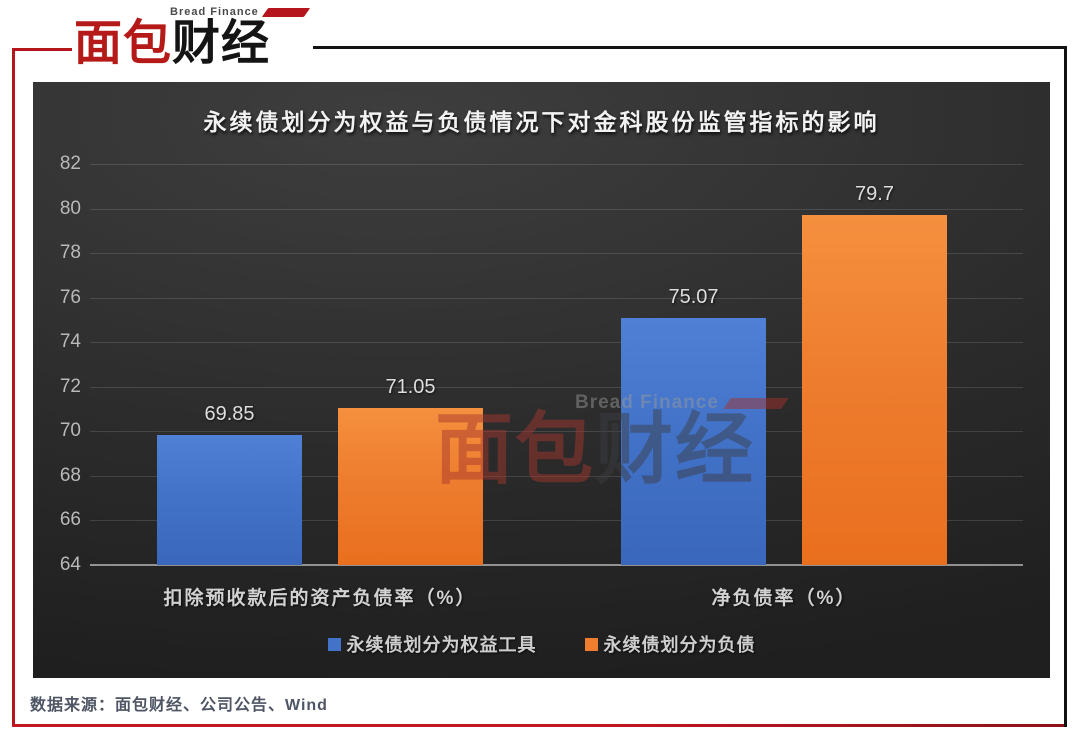 Image resolution: width=1080 pixels, height=740 pixels. What do you see at coordinates (70, 564) in the screenshot?
I see `y-tick-label: 64` at bounding box center [70, 564].